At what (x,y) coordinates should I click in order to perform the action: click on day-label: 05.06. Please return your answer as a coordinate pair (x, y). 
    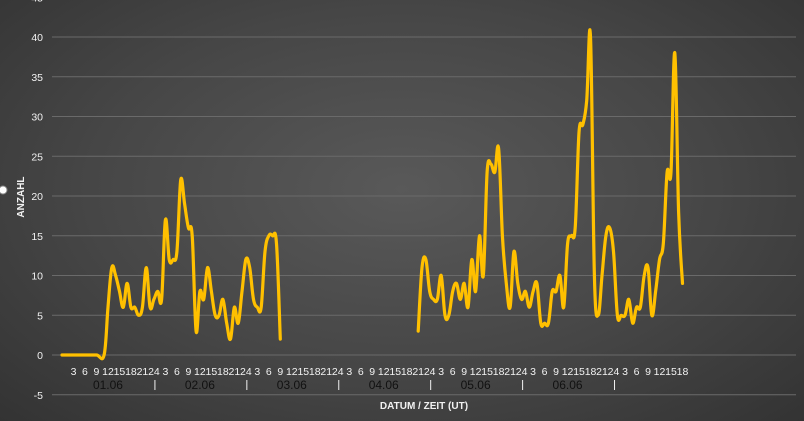
    Looking at the image, I should click on (476, 385).